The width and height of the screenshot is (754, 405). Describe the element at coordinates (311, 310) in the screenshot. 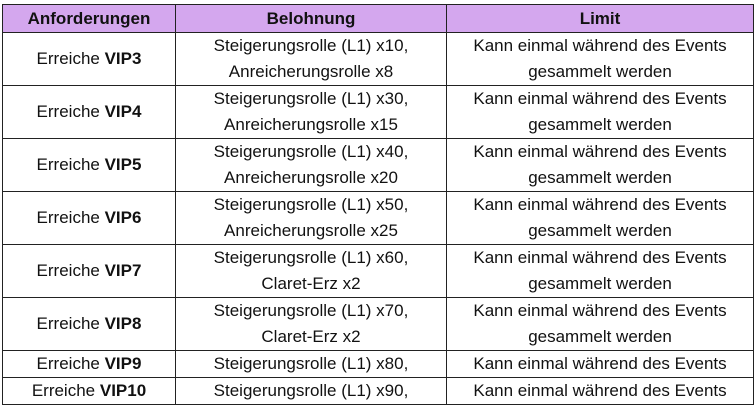

I see `reward-line-1: Steigerungsrolle (L1) x70,` at that location.